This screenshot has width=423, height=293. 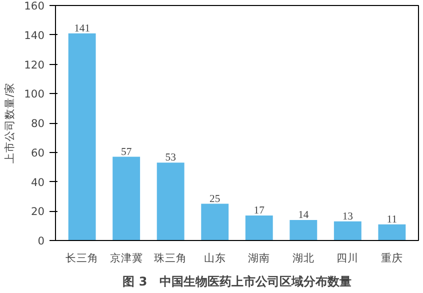 I want to click on x-tick-label: 湖南, so click(x=259, y=258).